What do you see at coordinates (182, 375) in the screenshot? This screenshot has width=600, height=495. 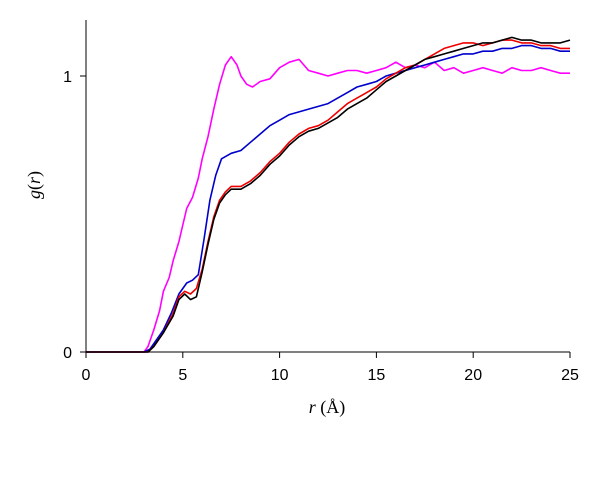 I see `x-tick-label: 5` at bounding box center [182, 375].